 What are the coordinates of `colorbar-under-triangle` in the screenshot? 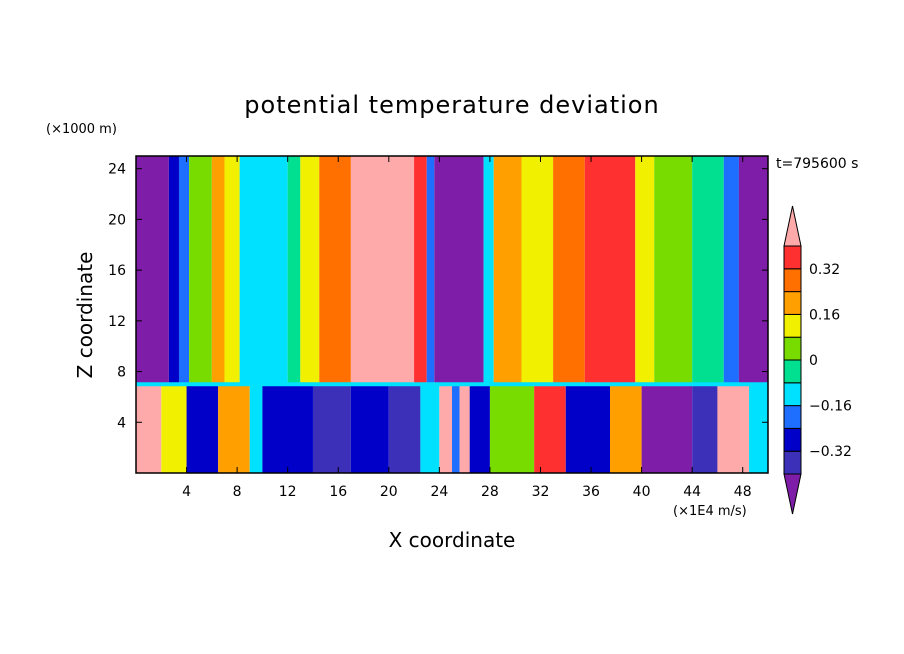 It's located at (792, 494).